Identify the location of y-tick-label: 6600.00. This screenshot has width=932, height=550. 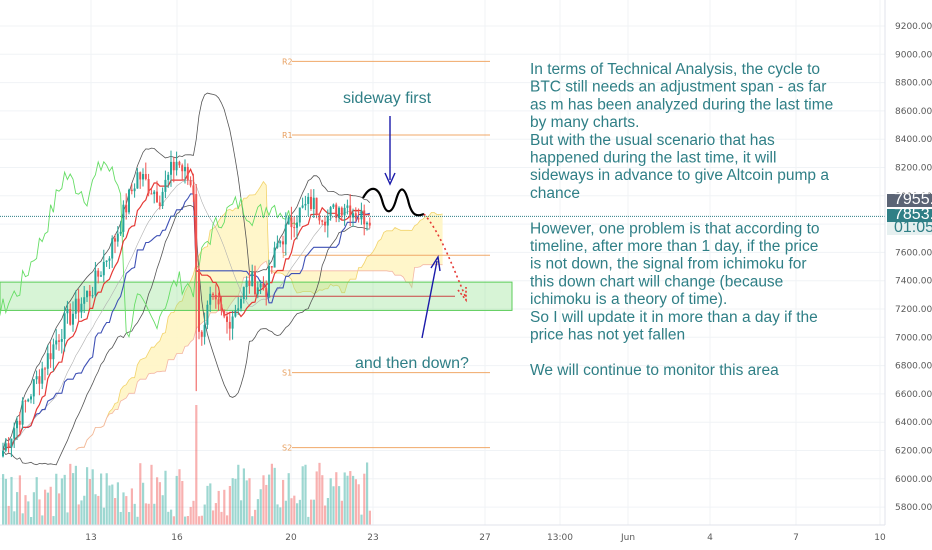
(913, 395).